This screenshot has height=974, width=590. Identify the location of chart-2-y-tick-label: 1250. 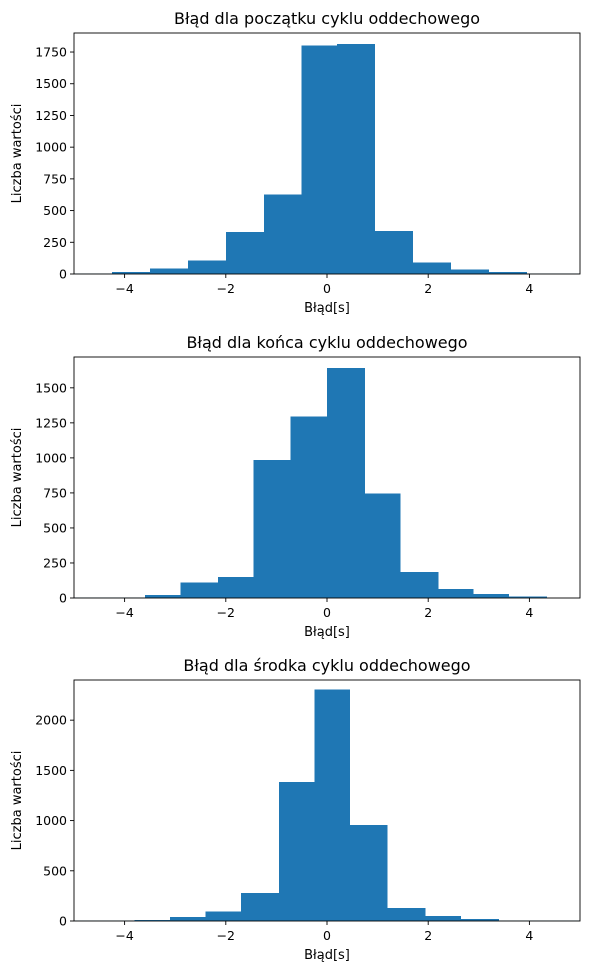
(51, 422).